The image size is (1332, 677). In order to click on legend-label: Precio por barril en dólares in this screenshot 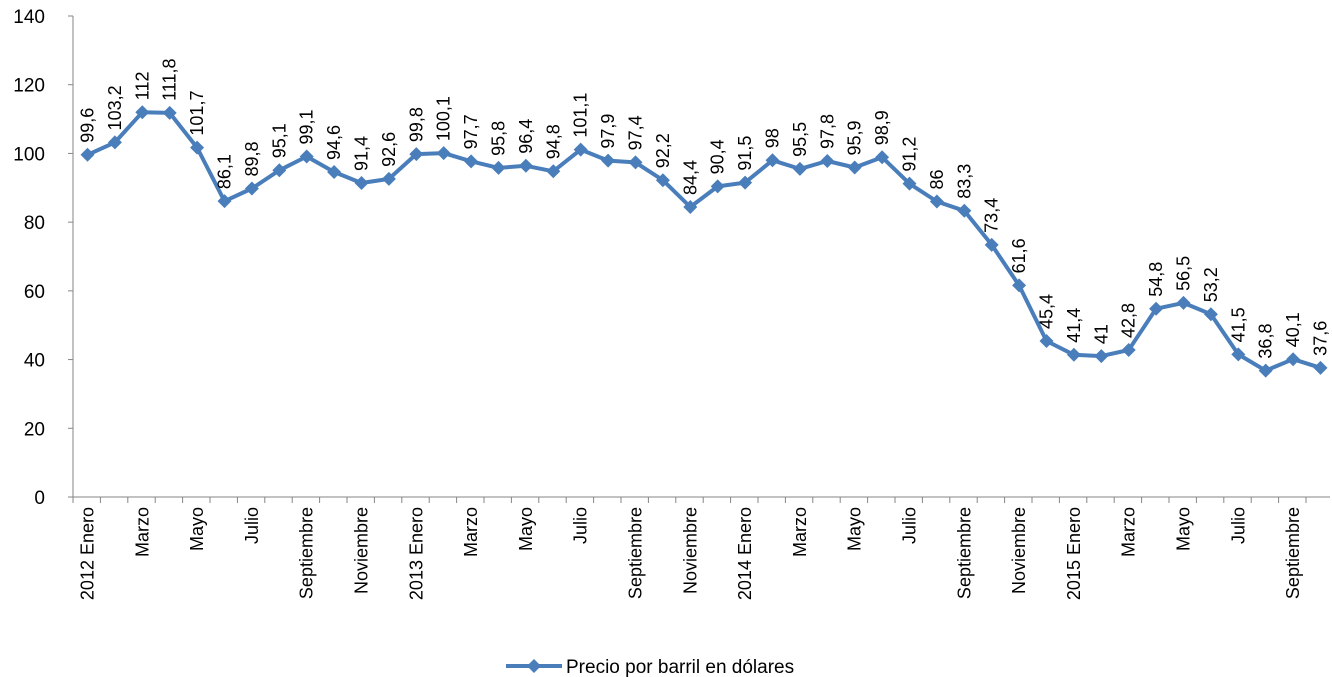, I will do `click(680, 667)`.